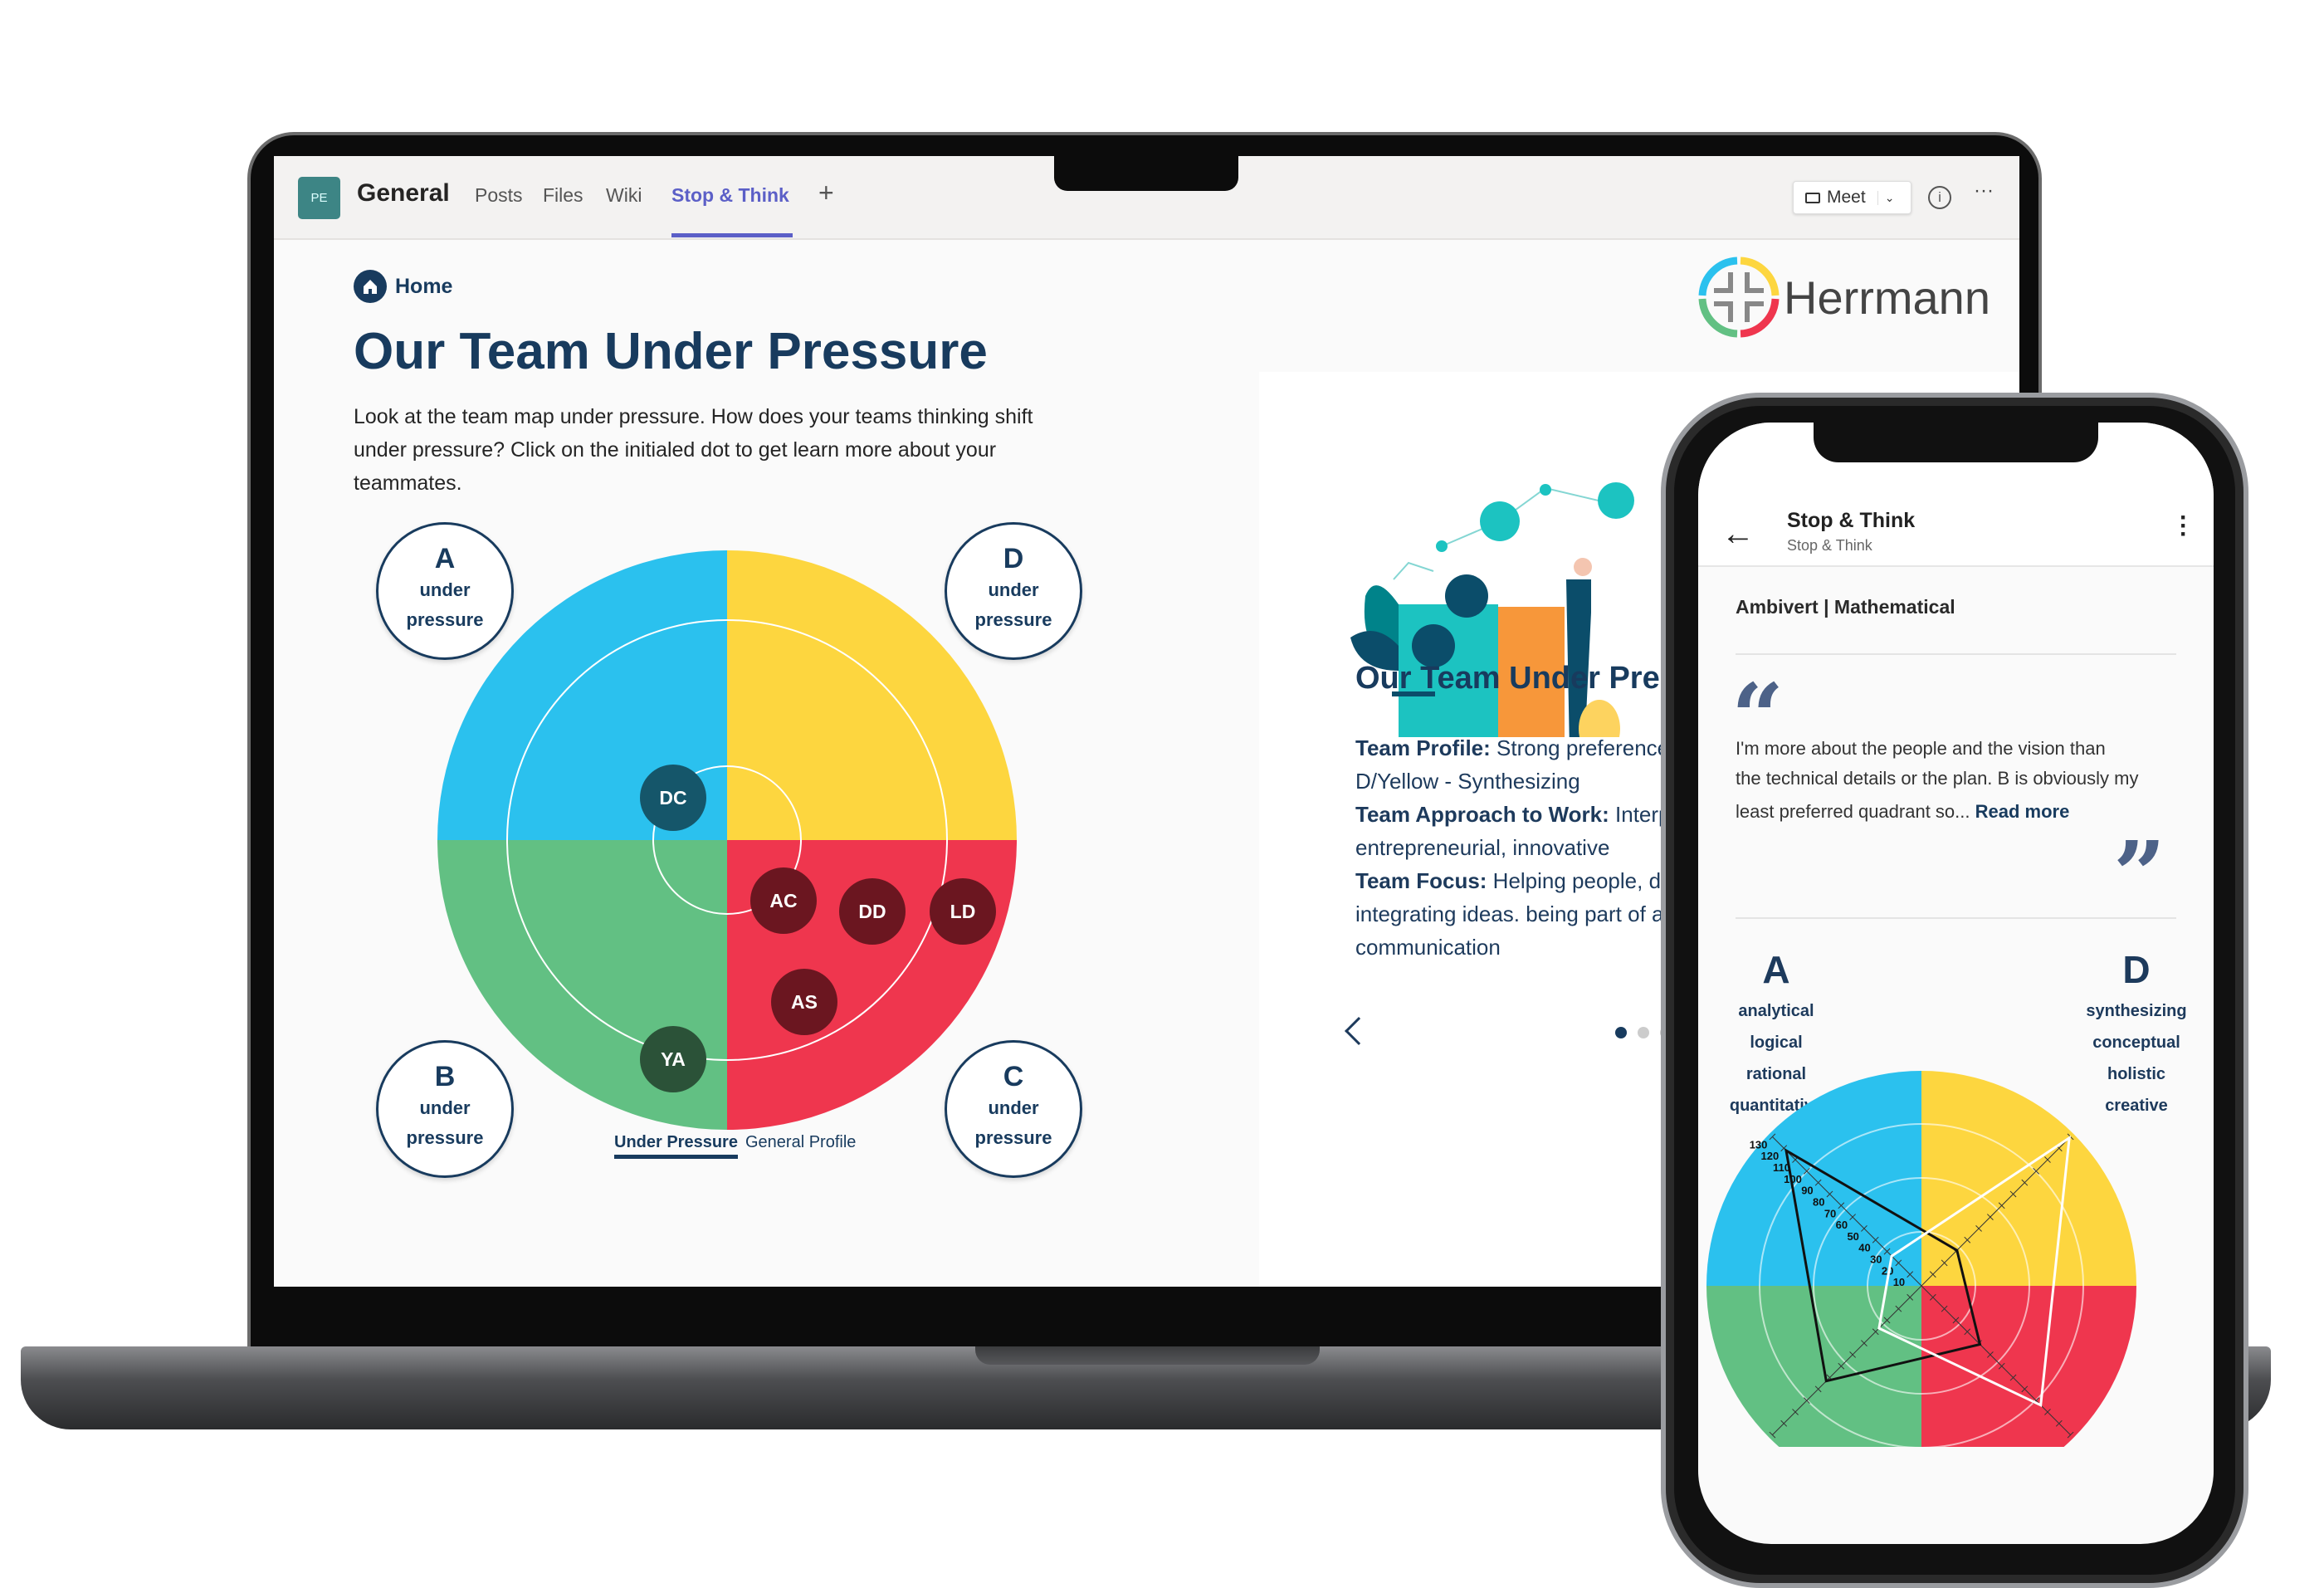 This screenshot has width=2324, height=1588. Describe the element at coordinates (730, 195) in the screenshot. I see `tab-stop-think: Stop & Think` at that location.